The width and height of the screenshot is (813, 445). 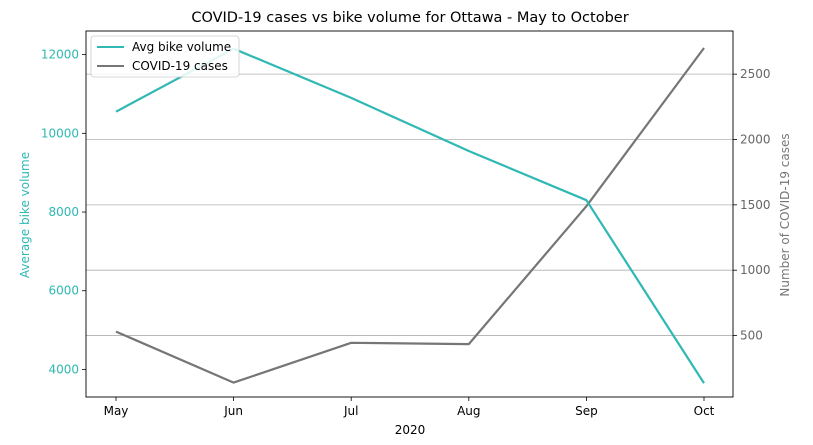 What do you see at coordinates (755, 270) in the screenshot?
I see `y-right-tick-label: 1000` at bounding box center [755, 270].